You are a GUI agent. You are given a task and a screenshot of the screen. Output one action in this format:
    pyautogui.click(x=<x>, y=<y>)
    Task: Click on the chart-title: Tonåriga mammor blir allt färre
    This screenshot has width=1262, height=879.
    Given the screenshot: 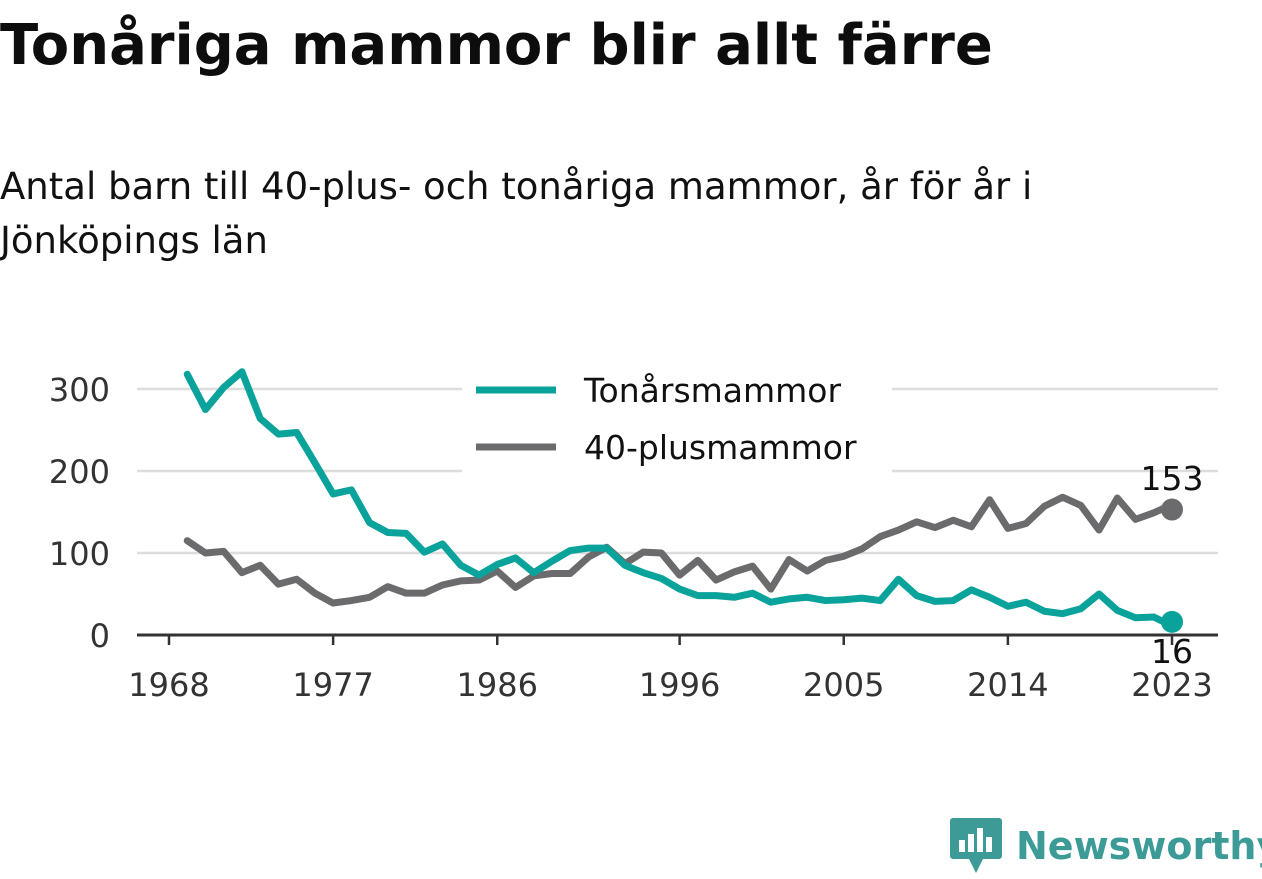 What is the action you would take?
    pyautogui.click(x=496, y=45)
    